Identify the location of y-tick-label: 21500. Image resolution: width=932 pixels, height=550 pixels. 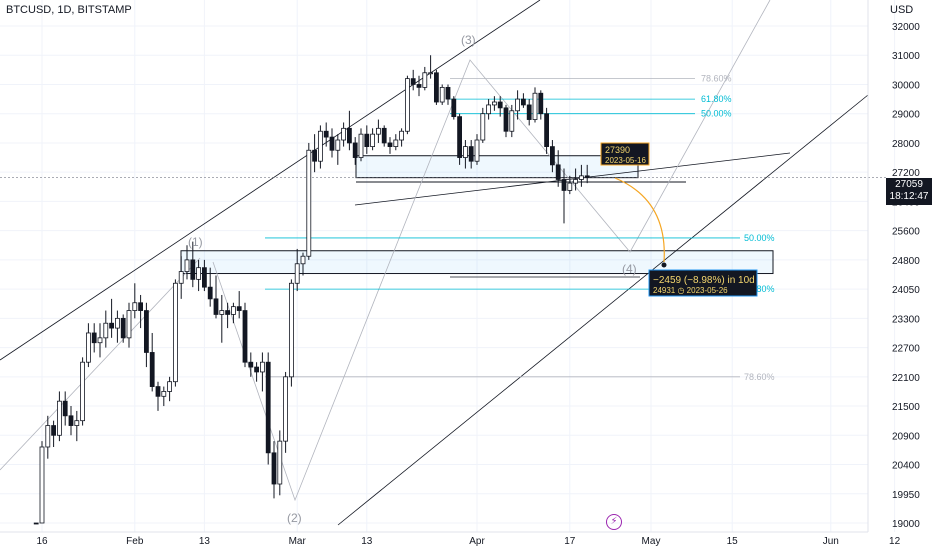
(906, 407).